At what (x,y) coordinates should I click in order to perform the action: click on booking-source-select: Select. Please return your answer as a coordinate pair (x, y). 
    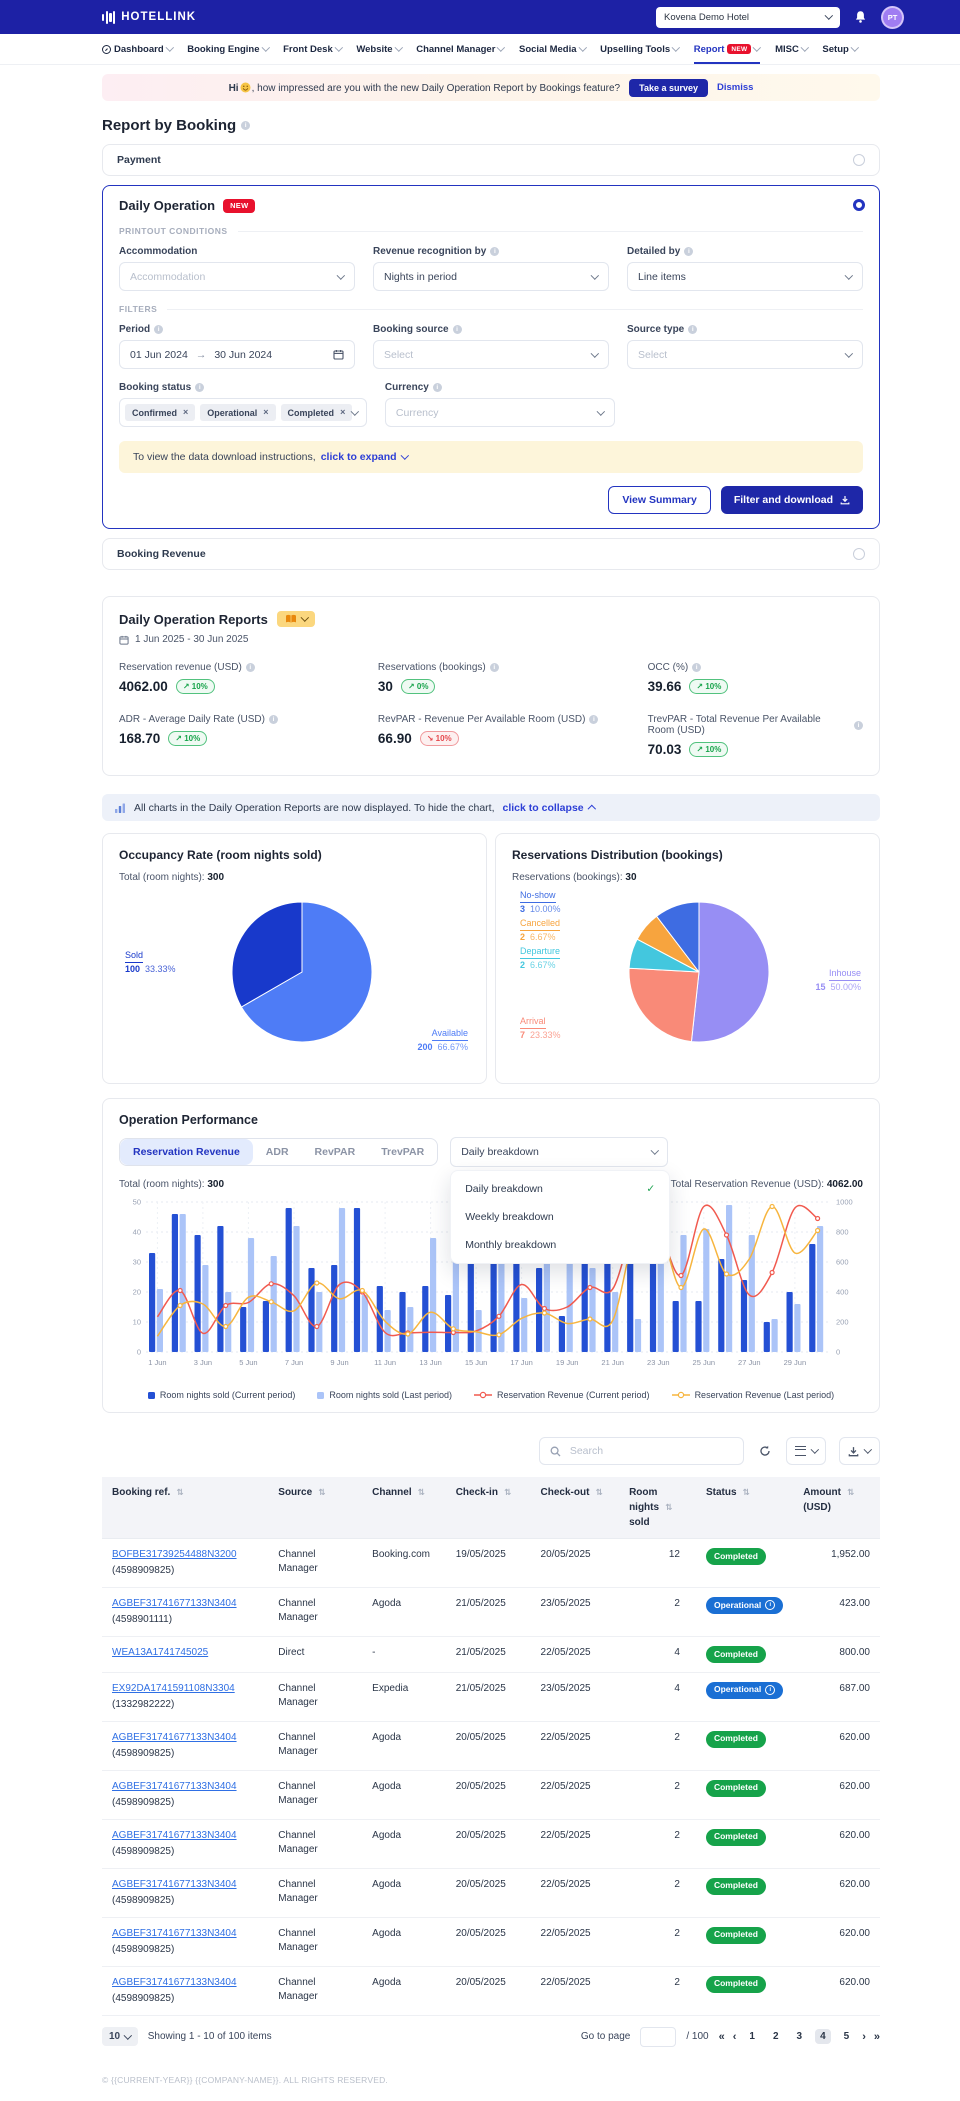
    Looking at the image, I should click on (491, 354).